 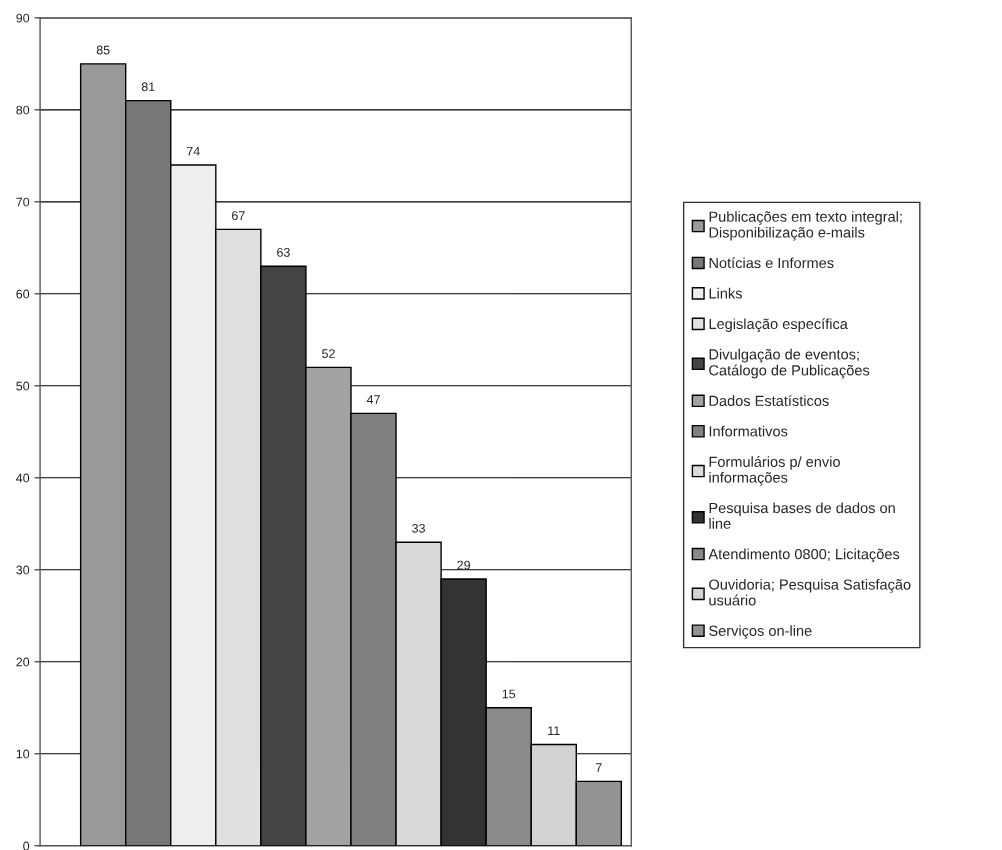 I want to click on data-label: 7, so click(x=598, y=767).